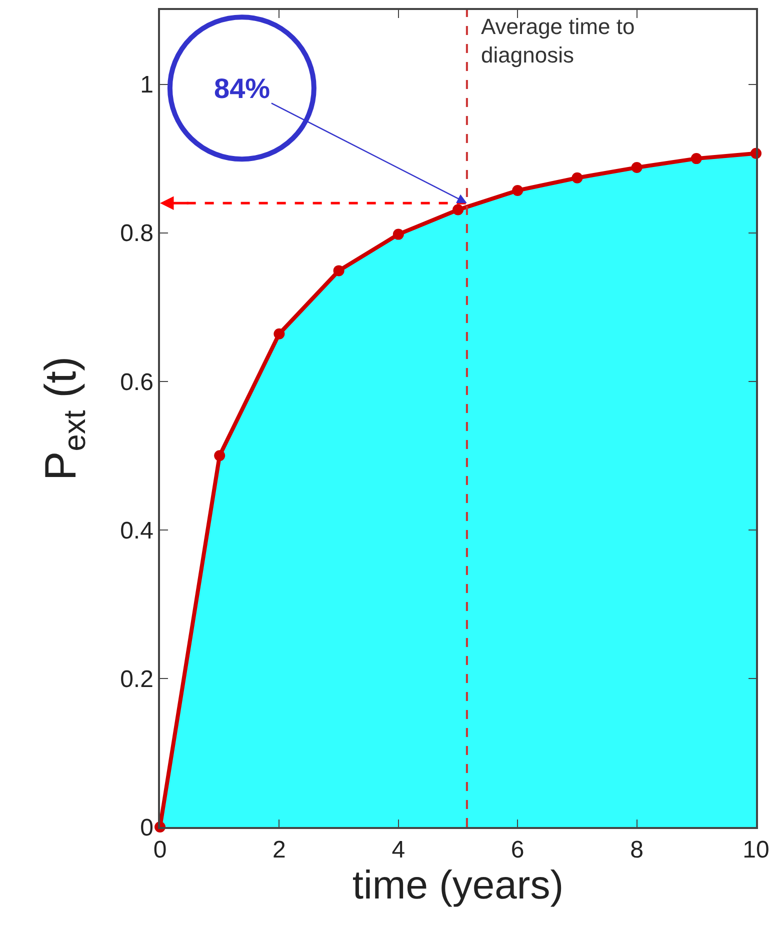 This screenshot has height=926, width=772. Describe the element at coordinates (137, 234) in the screenshot. I see `y-tick-label: 0.8` at that location.